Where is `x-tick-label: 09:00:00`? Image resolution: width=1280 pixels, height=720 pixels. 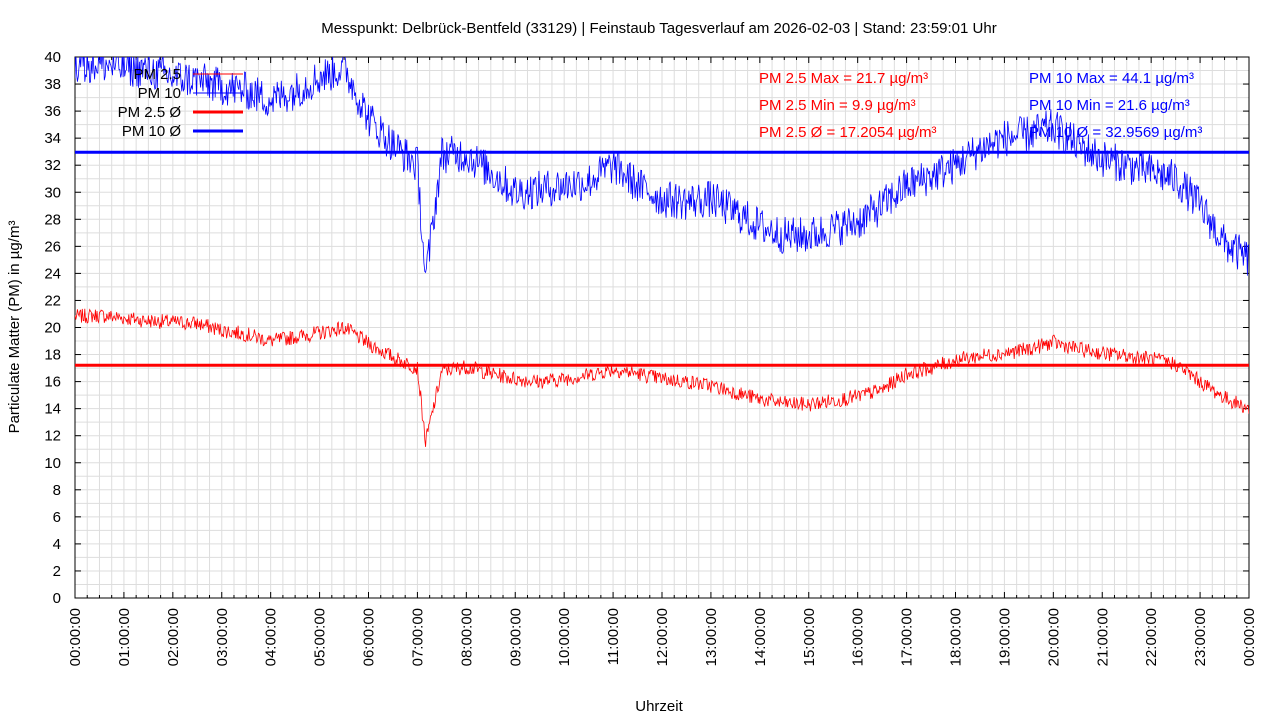
x-tick-label: 09:00:00 is located at coordinates (515, 637).